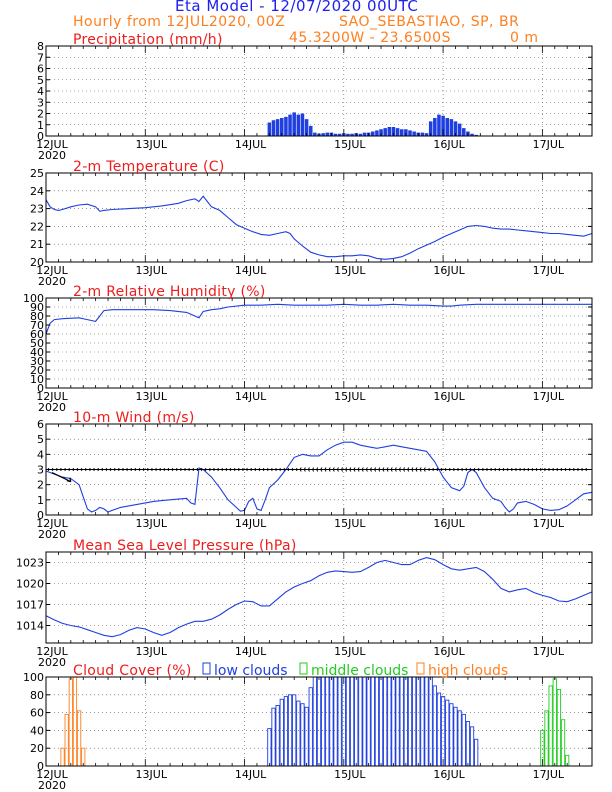 The height and width of the screenshot is (792, 612). What do you see at coordinates (251, 671) in the screenshot?
I see `legend-label: low clouds` at bounding box center [251, 671].